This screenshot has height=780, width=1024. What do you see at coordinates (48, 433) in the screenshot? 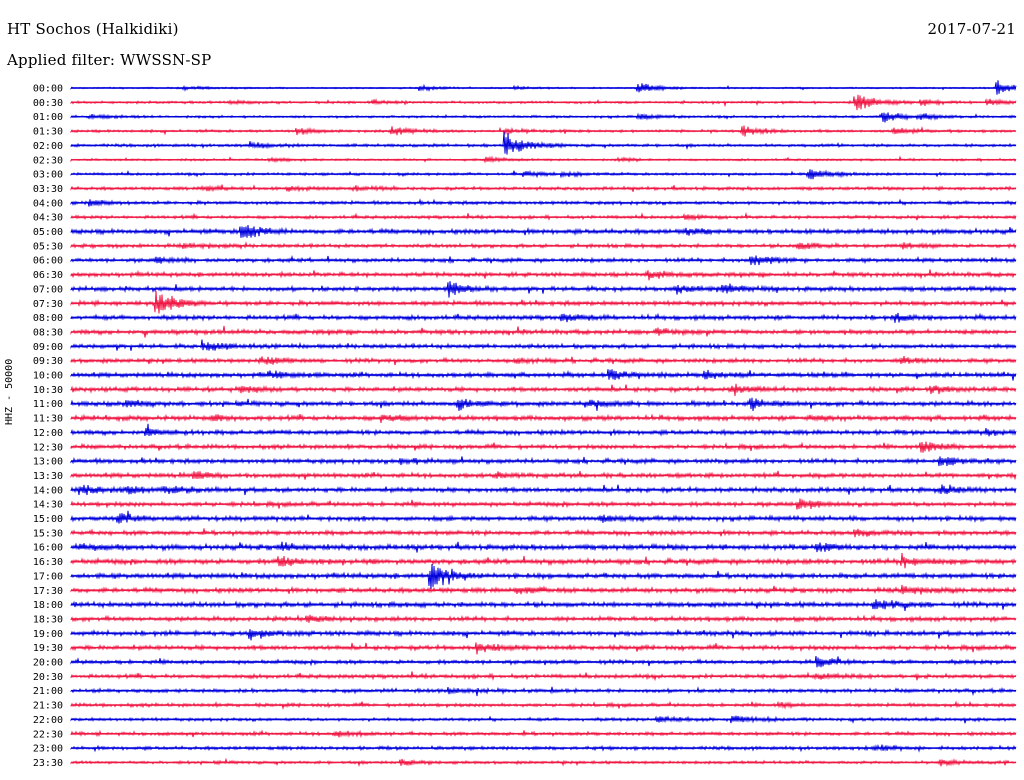
I see `time-tick-label: 12:00` at bounding box center [48, 433].